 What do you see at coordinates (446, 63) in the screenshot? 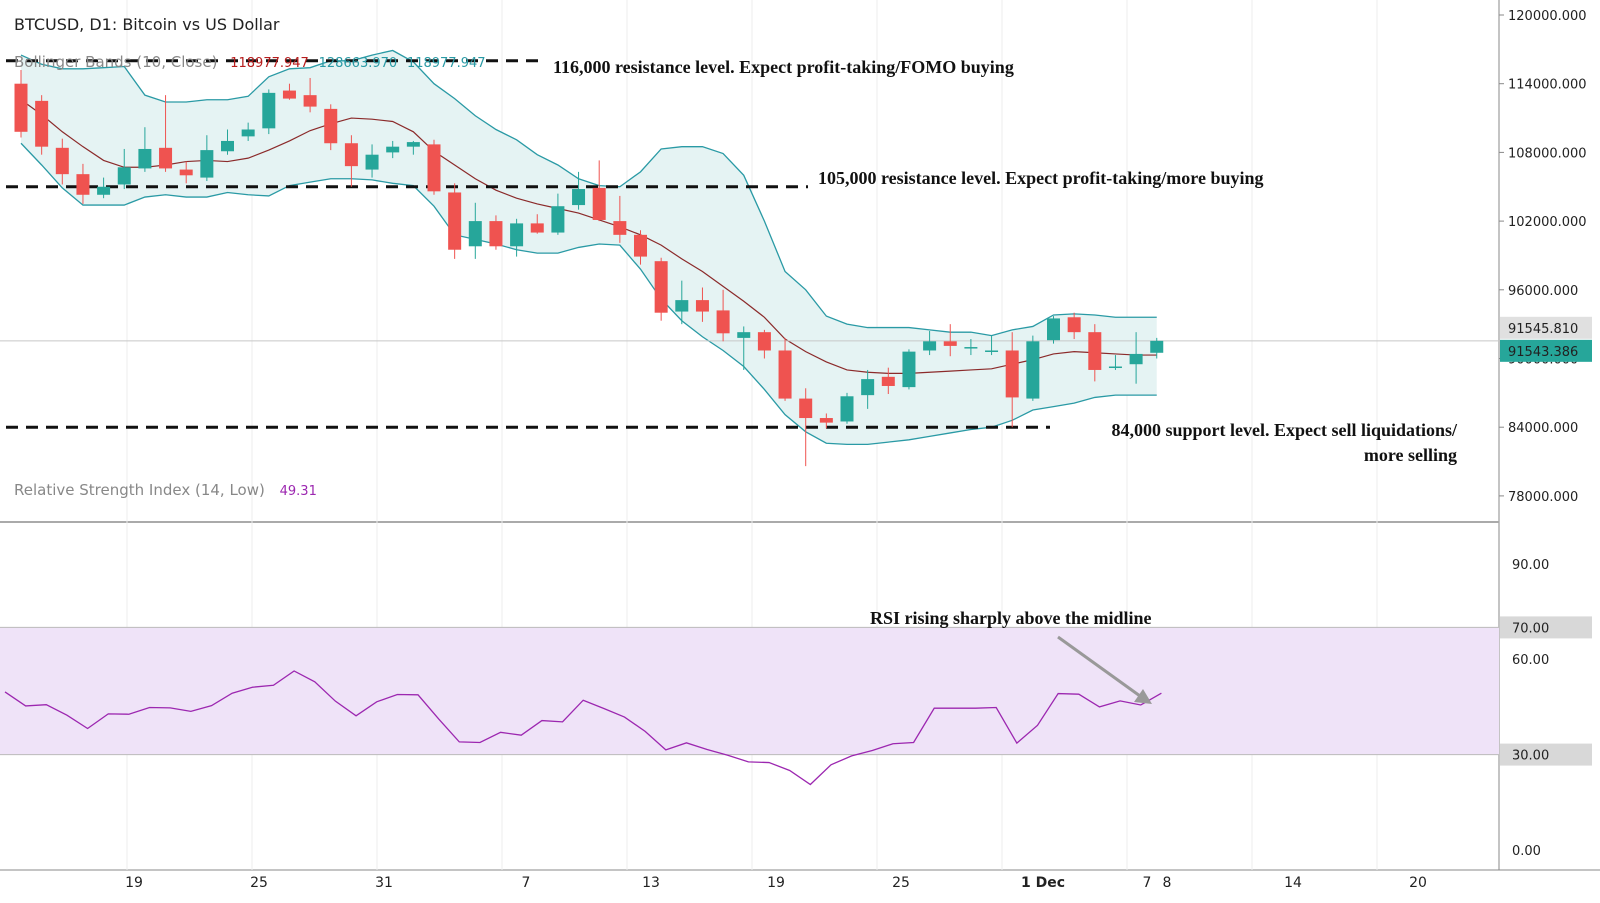
I see `bollinger-lower-value: 118977.947` at bounding box center [446, 63].